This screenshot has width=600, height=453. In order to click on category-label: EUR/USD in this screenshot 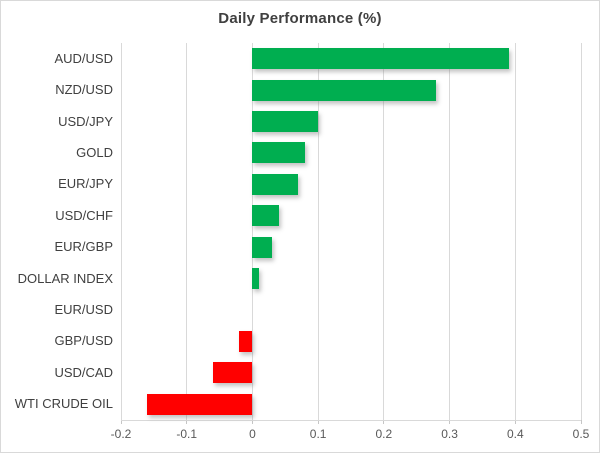, I will do `click(83, 310)`.